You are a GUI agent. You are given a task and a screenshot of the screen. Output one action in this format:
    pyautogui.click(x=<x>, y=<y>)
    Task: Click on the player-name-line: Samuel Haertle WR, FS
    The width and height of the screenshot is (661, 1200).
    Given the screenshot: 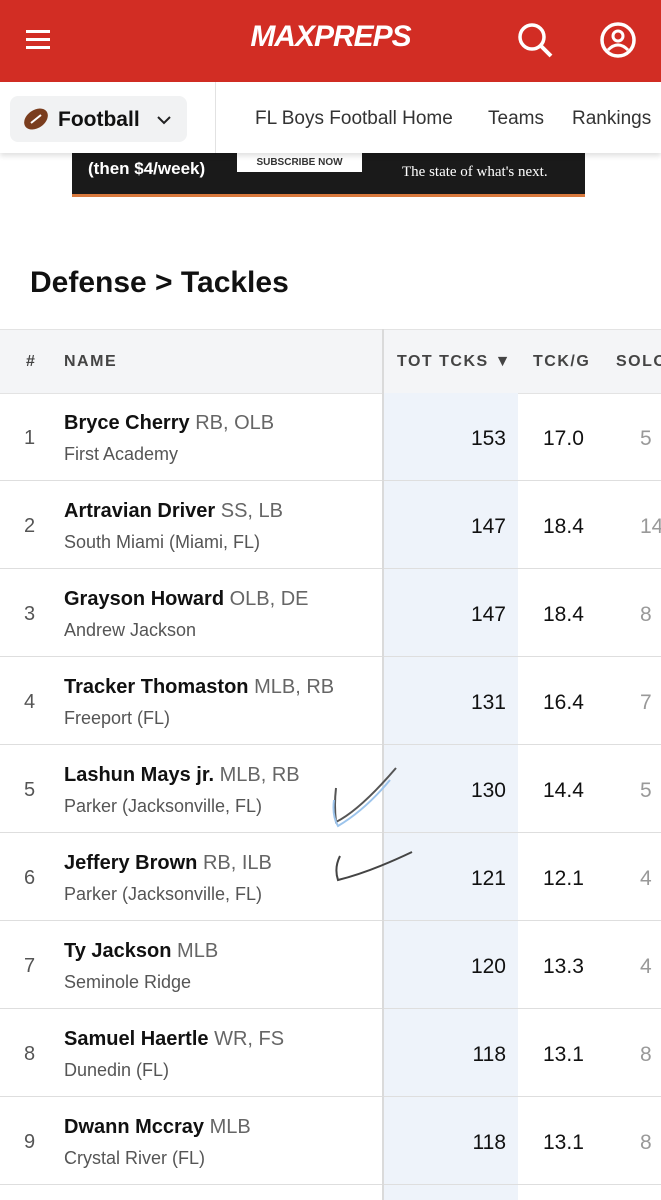 What is the action you would take?
    pyautogui.click(x=174, y=1039)
    